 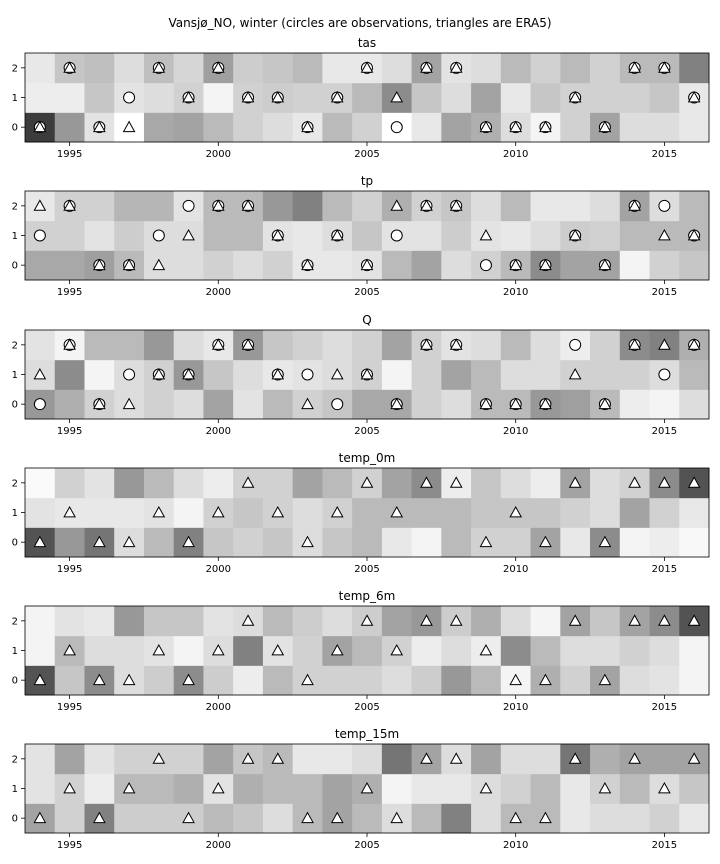 I want to click on x-tick-label: 2015, so click(x=664, y=431).